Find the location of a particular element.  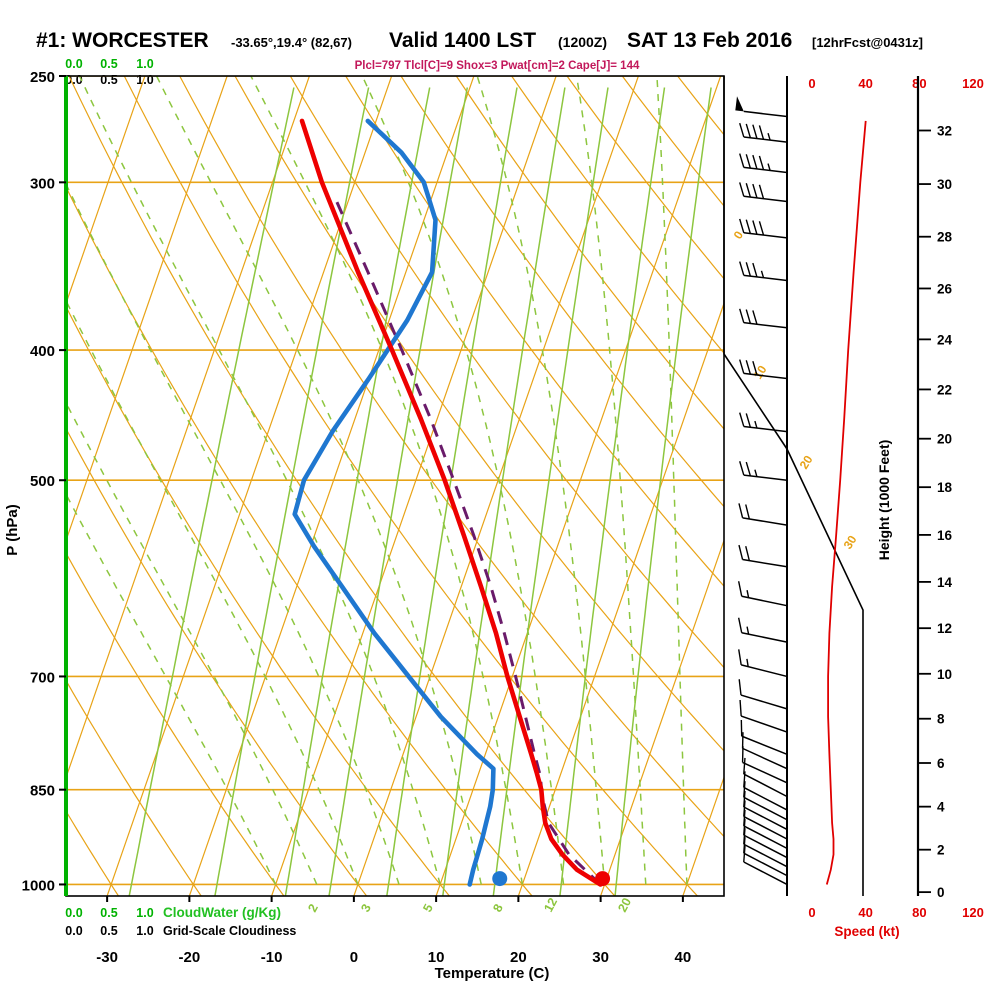

height-tick-label: 22 is located at coordinates (944, 389).